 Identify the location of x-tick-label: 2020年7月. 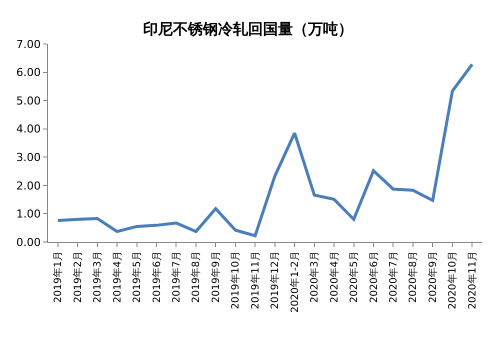
(393, 277).